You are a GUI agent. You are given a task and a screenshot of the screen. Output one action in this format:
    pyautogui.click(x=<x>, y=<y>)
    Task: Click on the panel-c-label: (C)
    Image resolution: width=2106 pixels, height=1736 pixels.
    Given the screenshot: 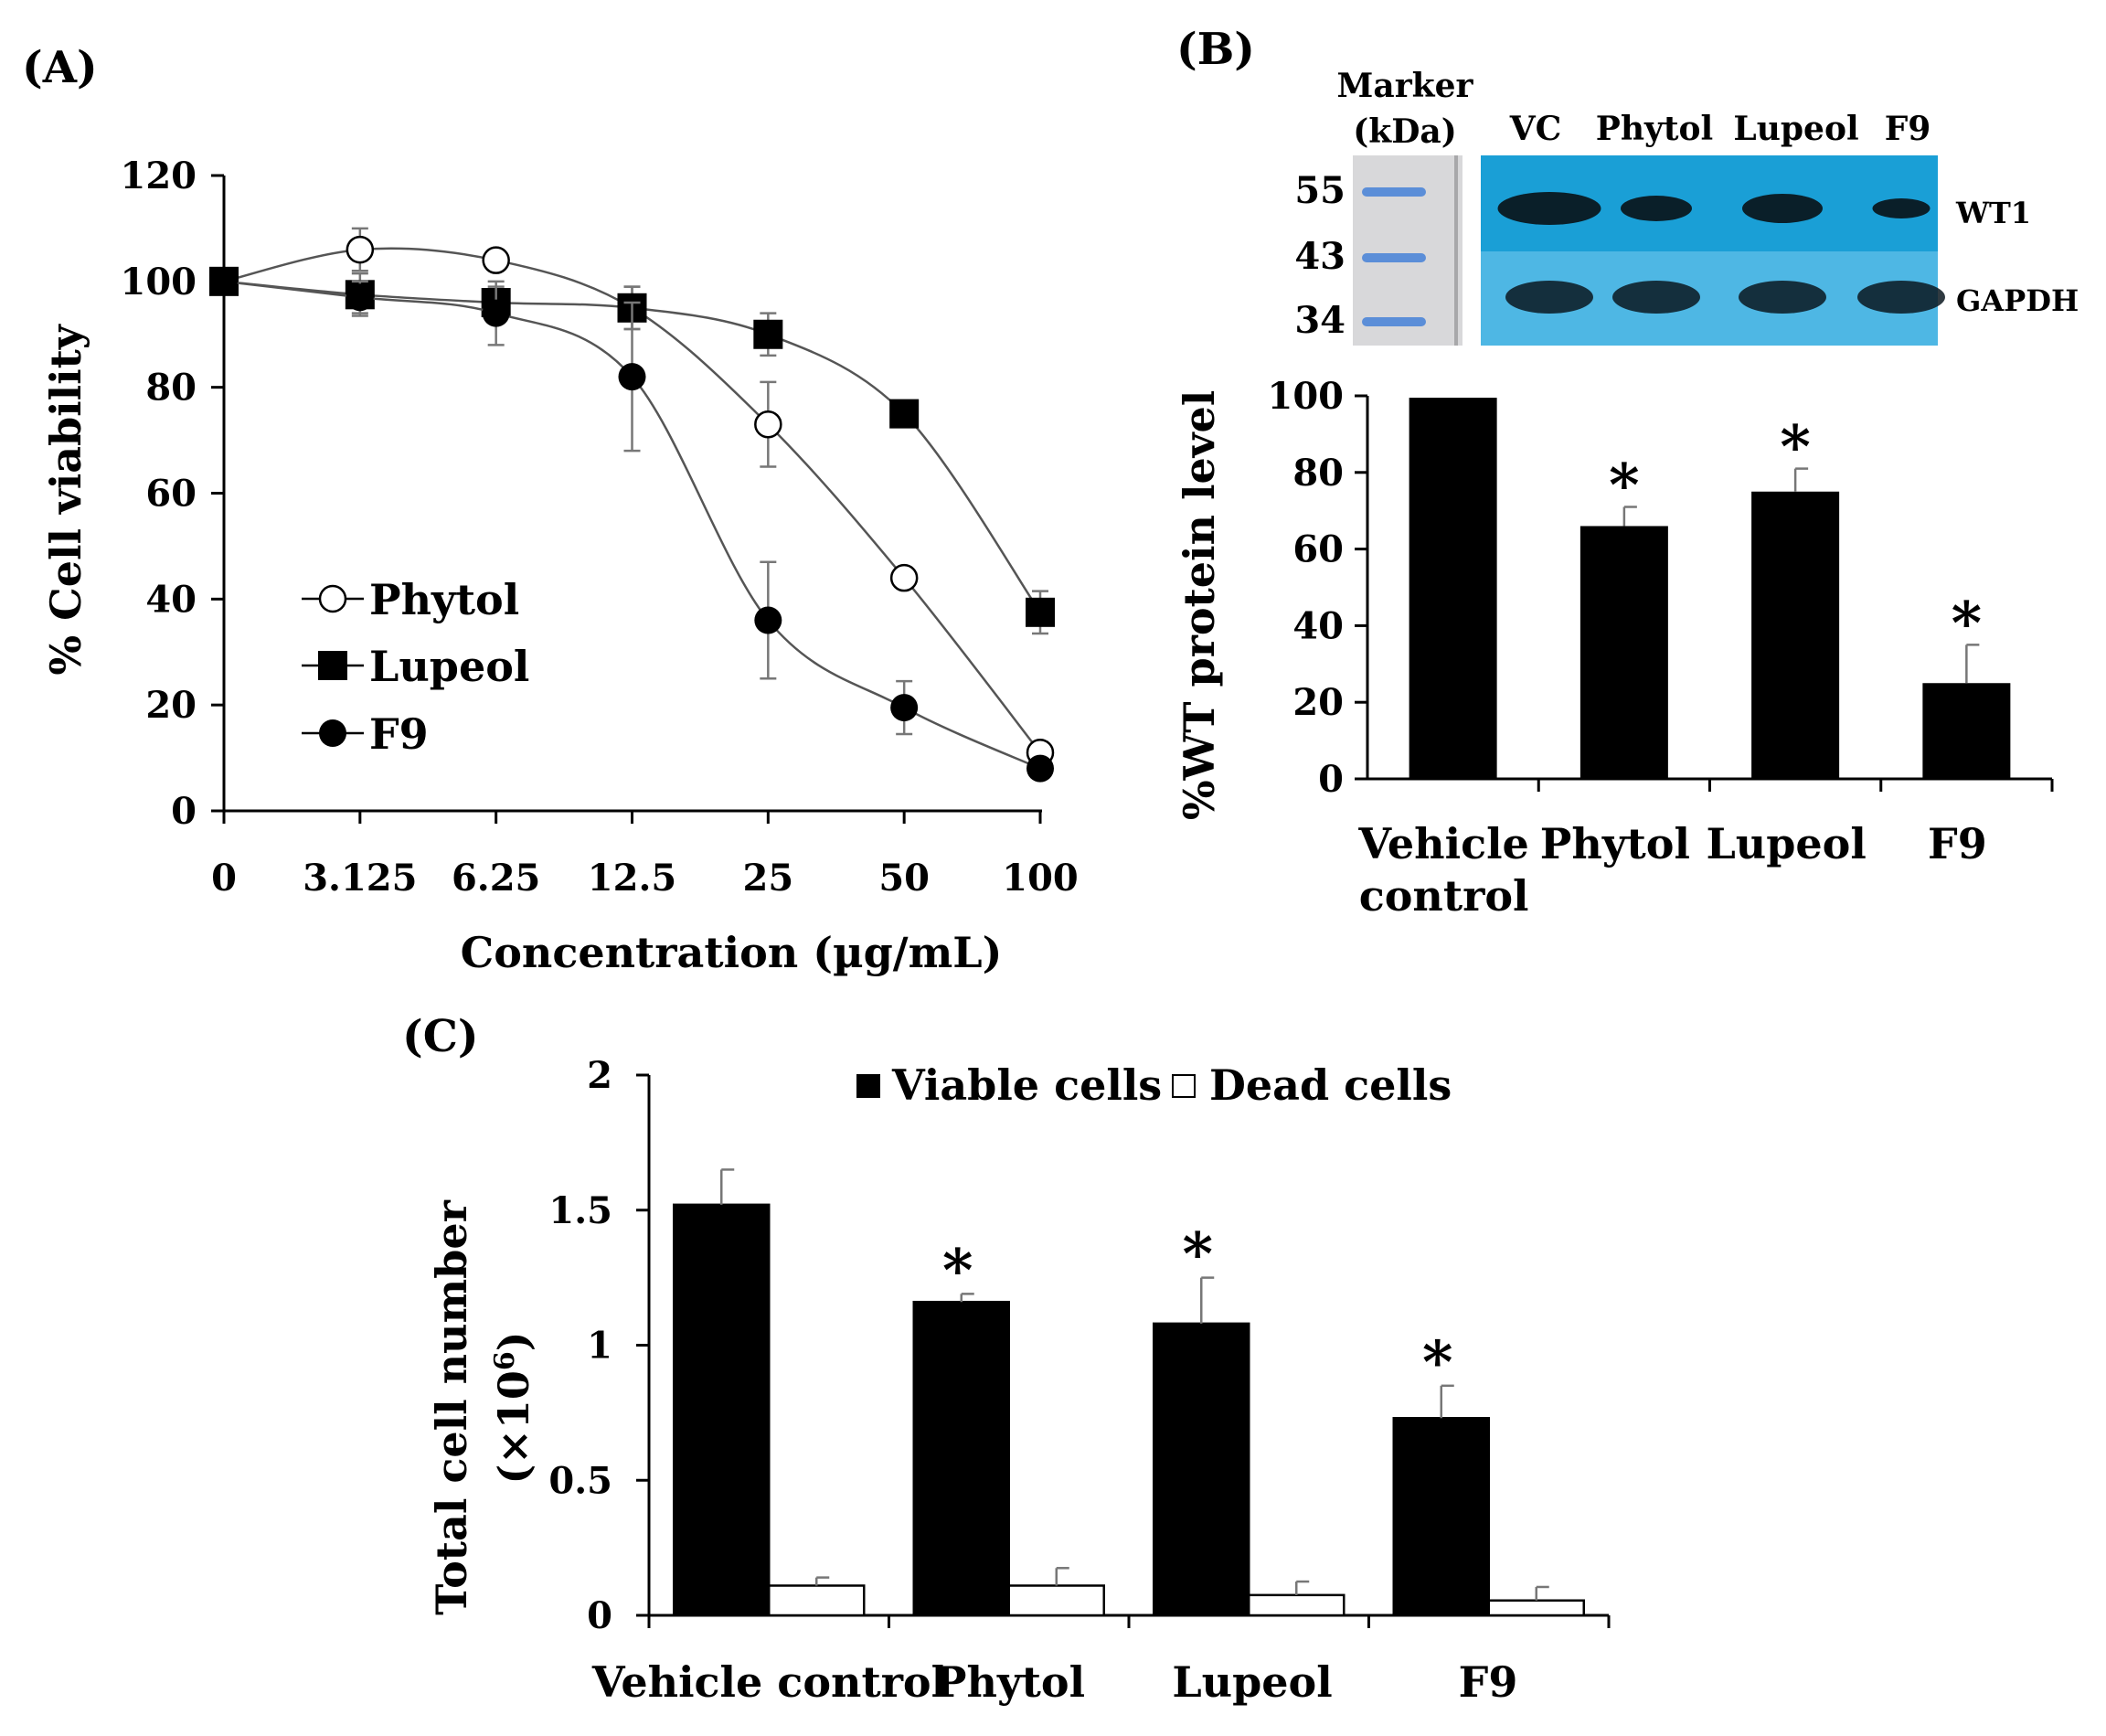 What is the action you would take?
    pyautogui.click(x=441, y=1036)
    